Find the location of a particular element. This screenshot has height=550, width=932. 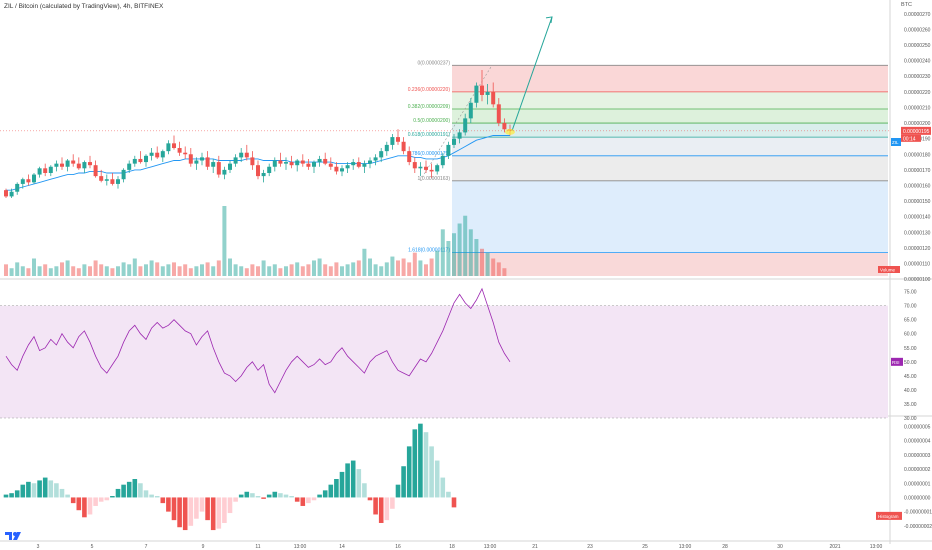

price-tick-label: 0.00000210 is located at coordinates (917, 108).